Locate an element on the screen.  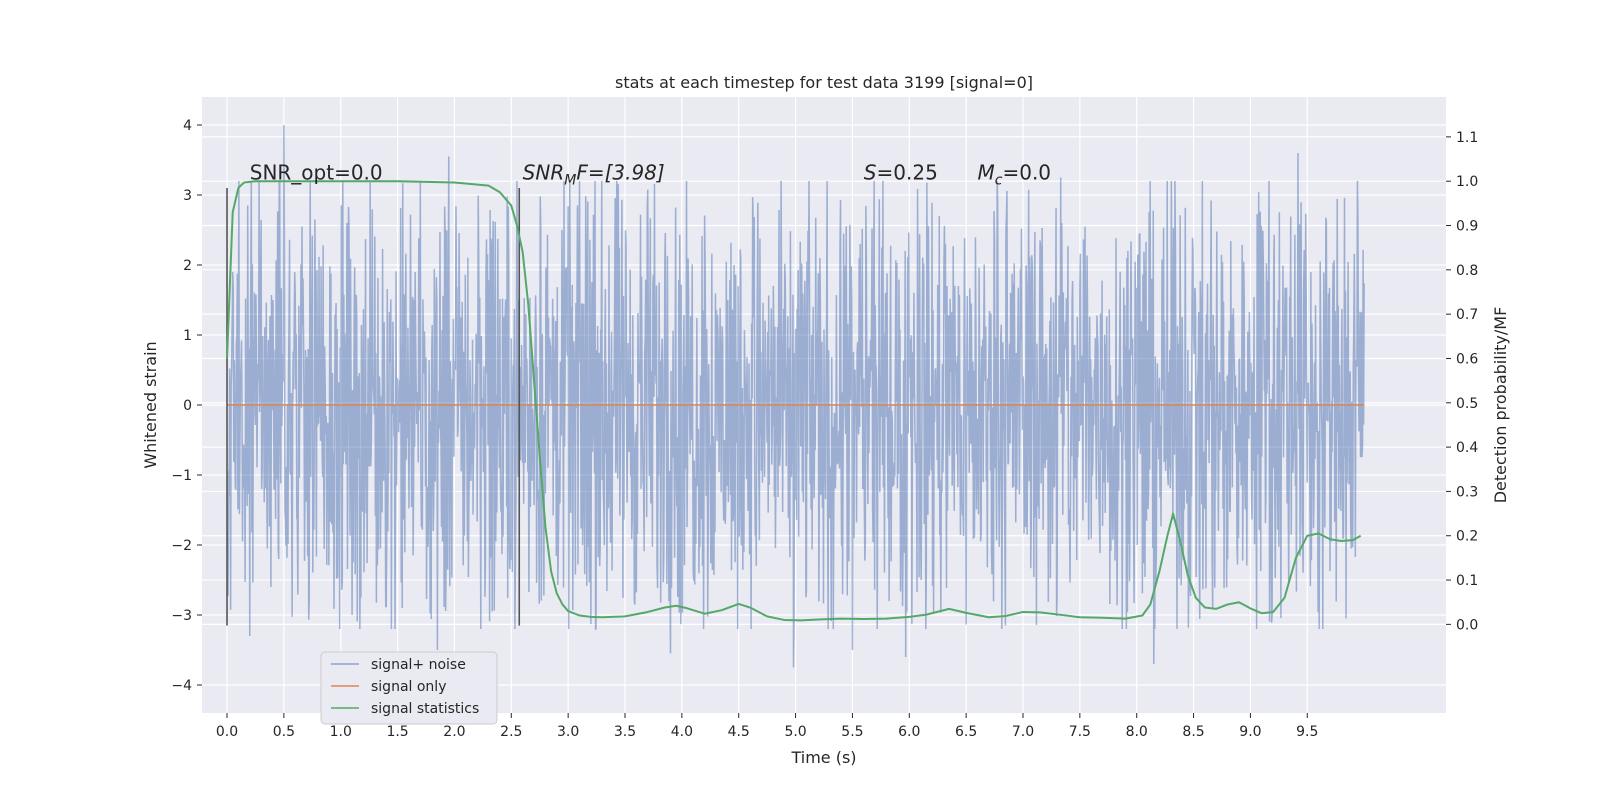
y-right-tick-label-4: 0.4 is located at coordinates (1467, 448).